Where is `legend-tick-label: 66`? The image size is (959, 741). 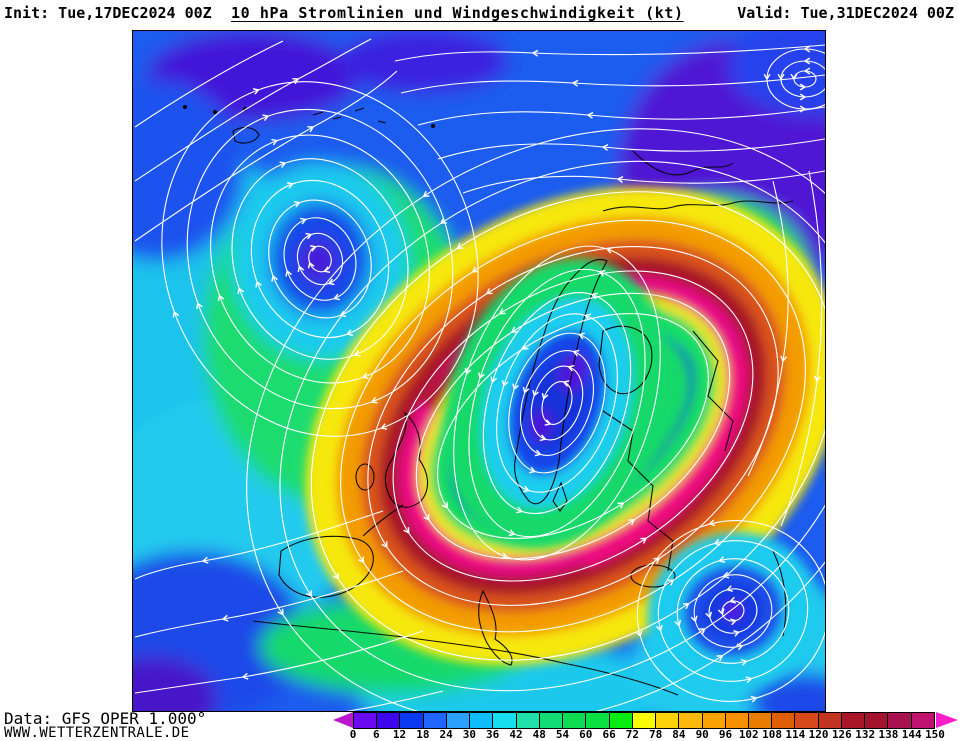
legend-tick-label: 66 is located at coordinates (609, 734).